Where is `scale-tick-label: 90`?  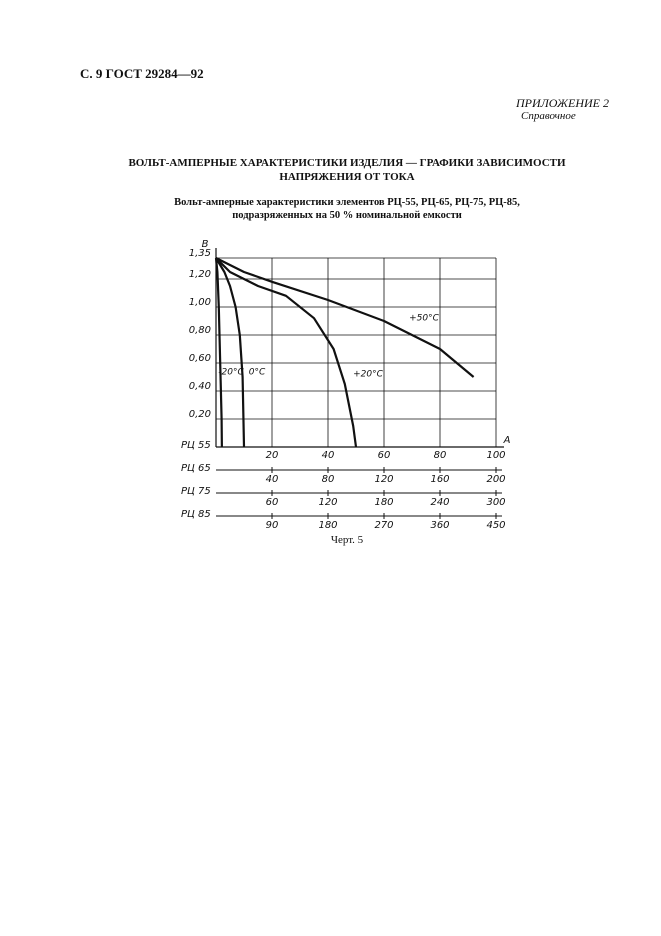
scale-tick-label: 90 is located at coordinates (272, 525).